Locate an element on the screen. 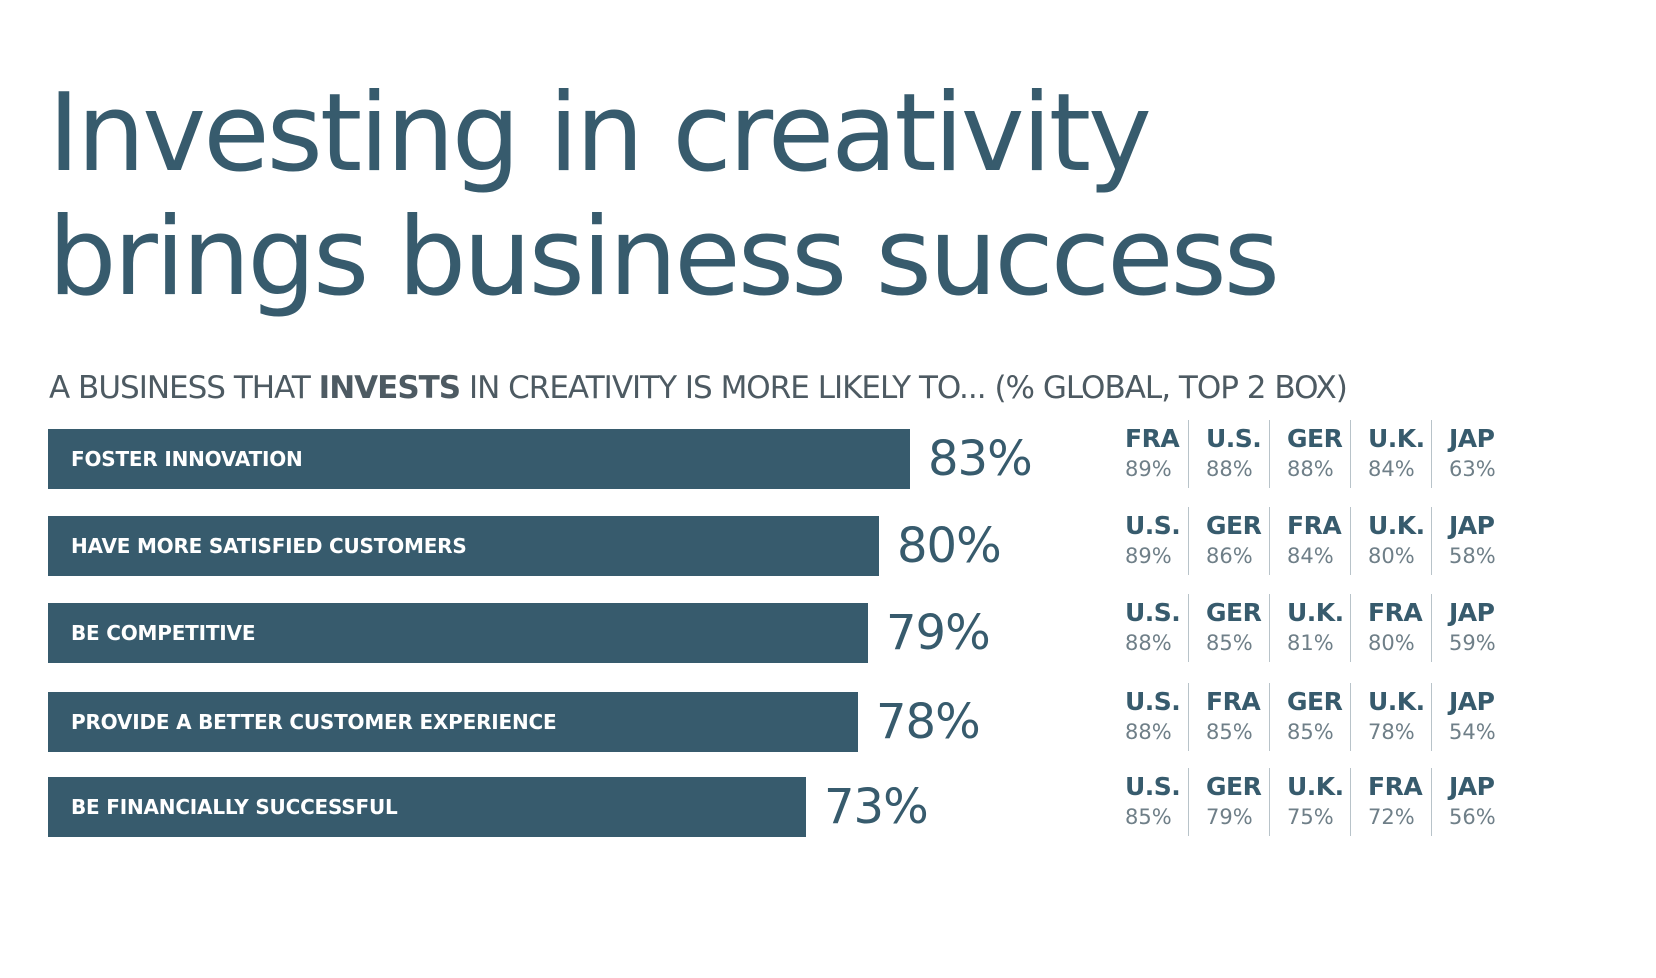 This screenshot has height=978, width=1656. country-percent: 75% is located at coordinates (1310, 817).